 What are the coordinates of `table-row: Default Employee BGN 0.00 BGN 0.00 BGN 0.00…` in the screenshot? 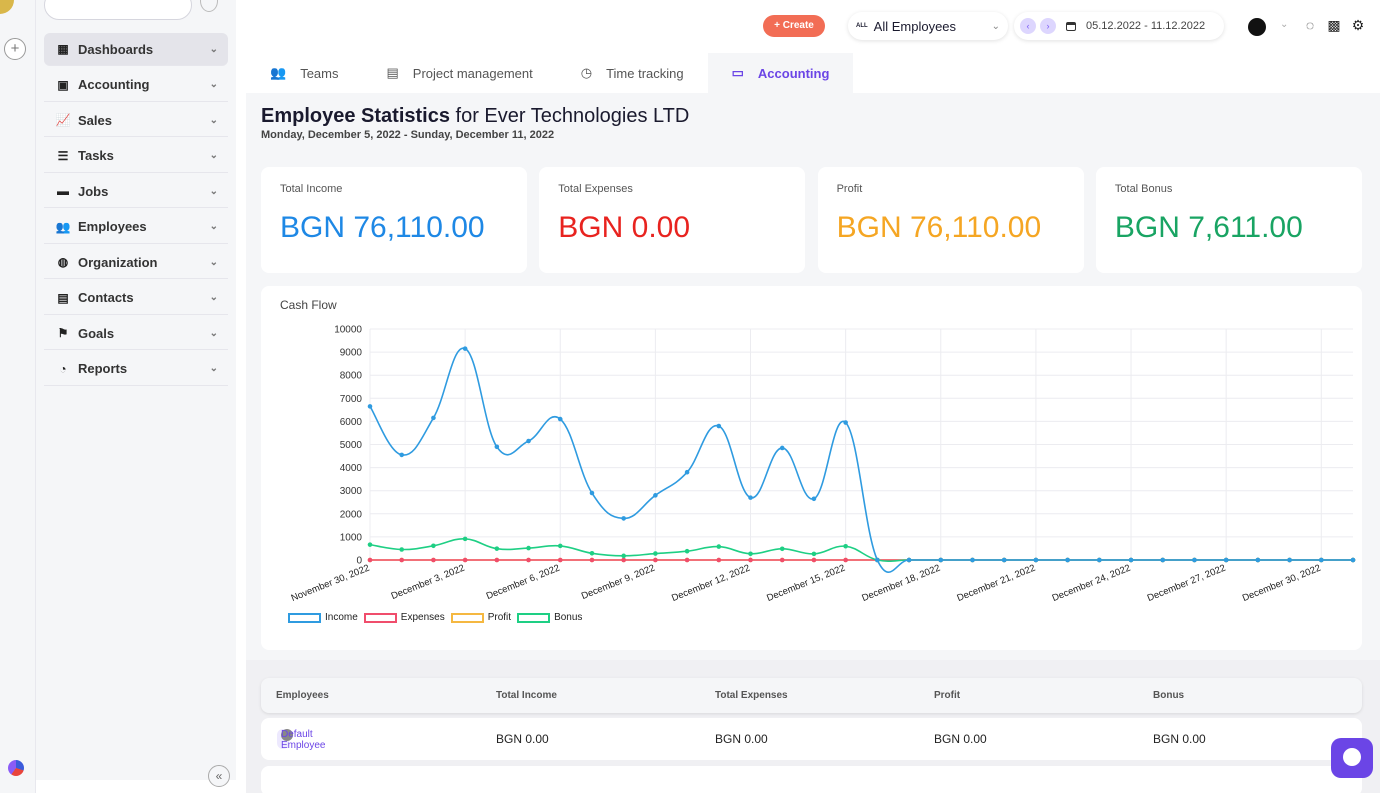 It's located at (811, 739).